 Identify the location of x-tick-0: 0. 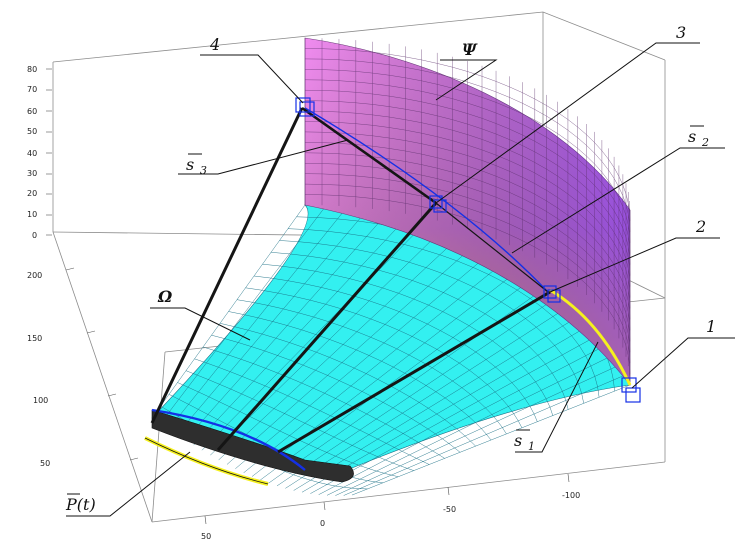
(322, 523).